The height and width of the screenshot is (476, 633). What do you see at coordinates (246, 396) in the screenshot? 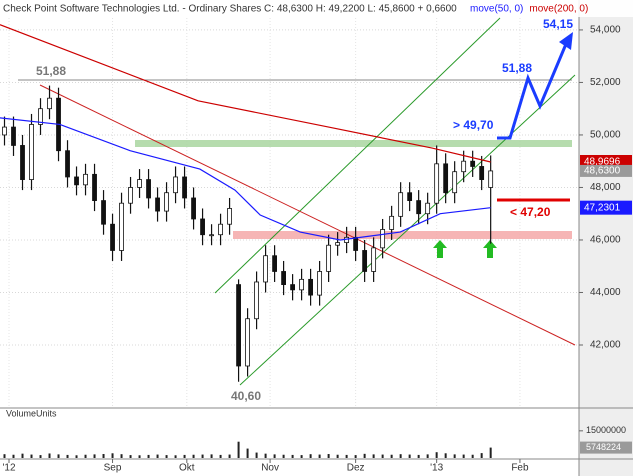
I see `annotation: 40,60` at bounding box center [246, 396].